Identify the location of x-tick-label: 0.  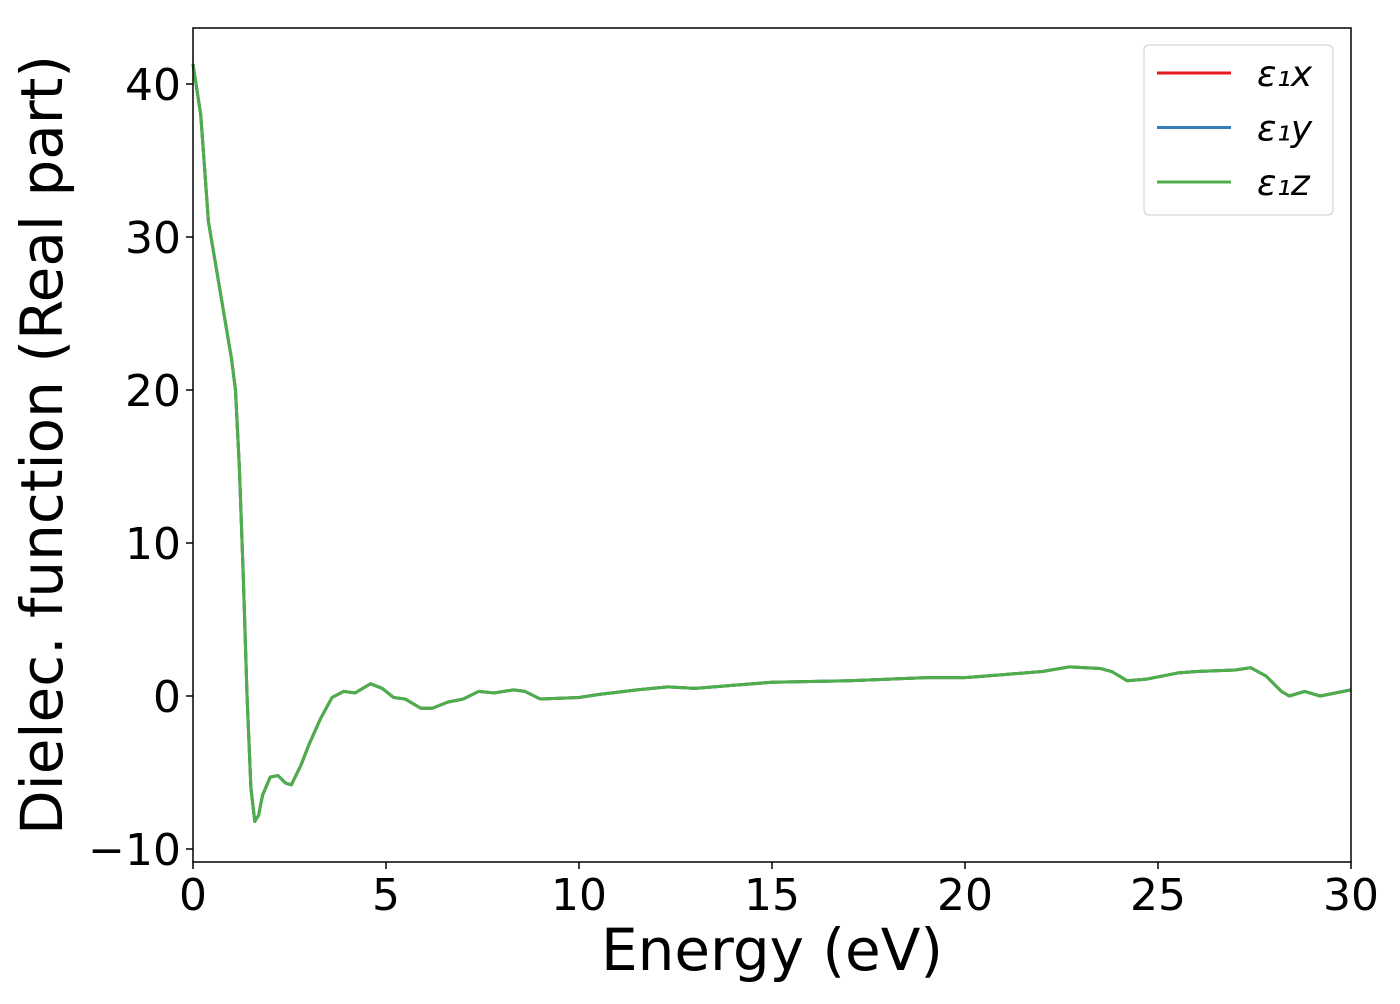
(193, 895).